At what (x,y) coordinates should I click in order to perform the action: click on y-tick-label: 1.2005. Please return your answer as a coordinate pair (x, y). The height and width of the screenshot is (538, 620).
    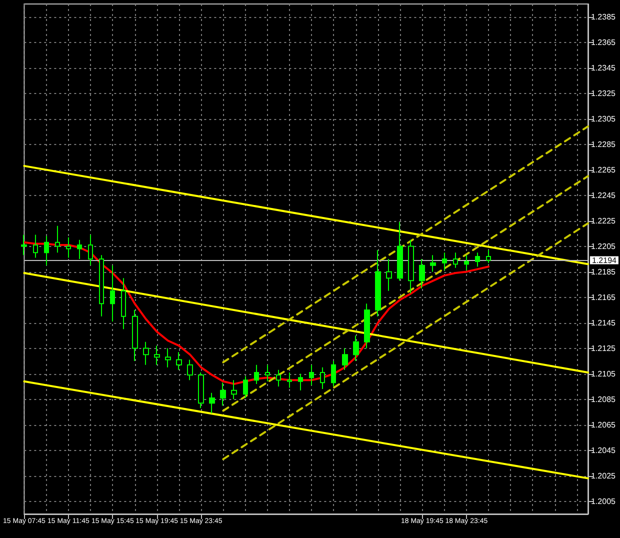
    Looking at the image, I should click on (603, 501).